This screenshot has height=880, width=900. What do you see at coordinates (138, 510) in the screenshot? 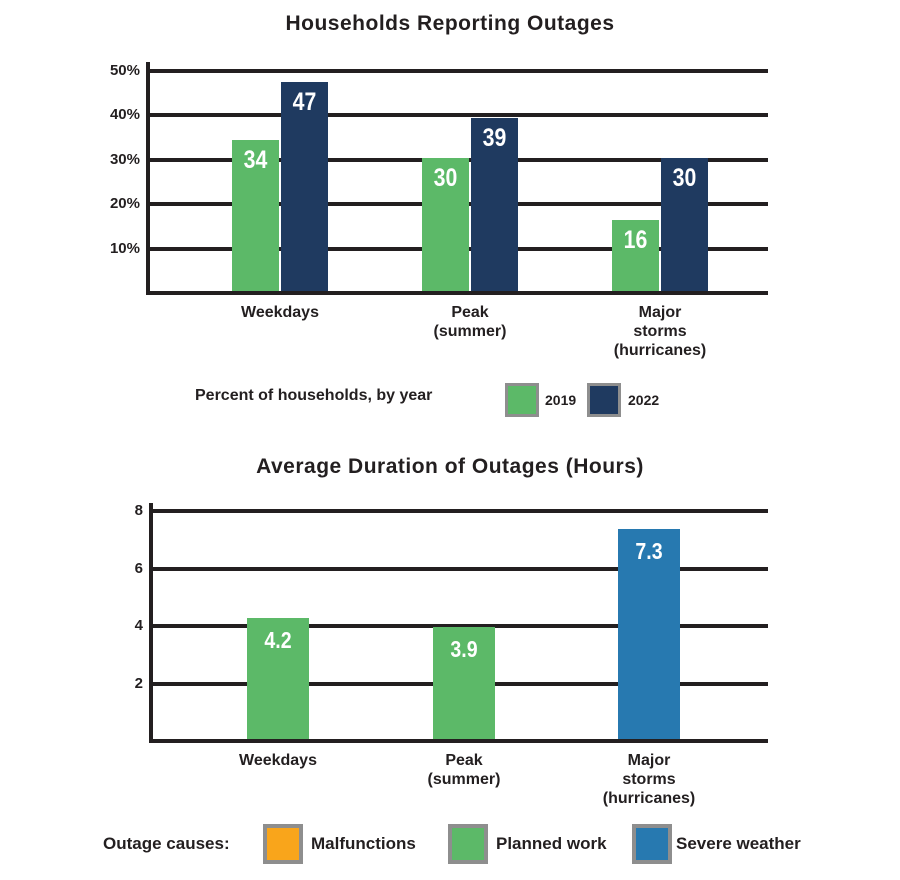
I see `y-tick-label: 8` at bounding box center [138, 510].